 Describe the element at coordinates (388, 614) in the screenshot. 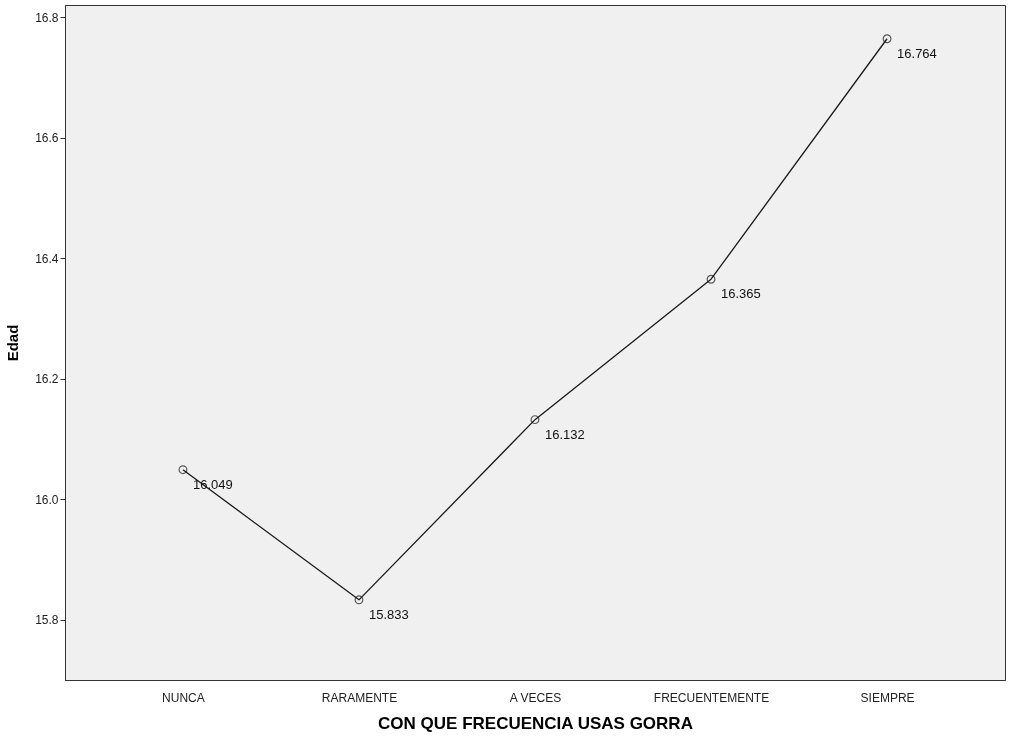

I see `data-label: 15.833` at that location.